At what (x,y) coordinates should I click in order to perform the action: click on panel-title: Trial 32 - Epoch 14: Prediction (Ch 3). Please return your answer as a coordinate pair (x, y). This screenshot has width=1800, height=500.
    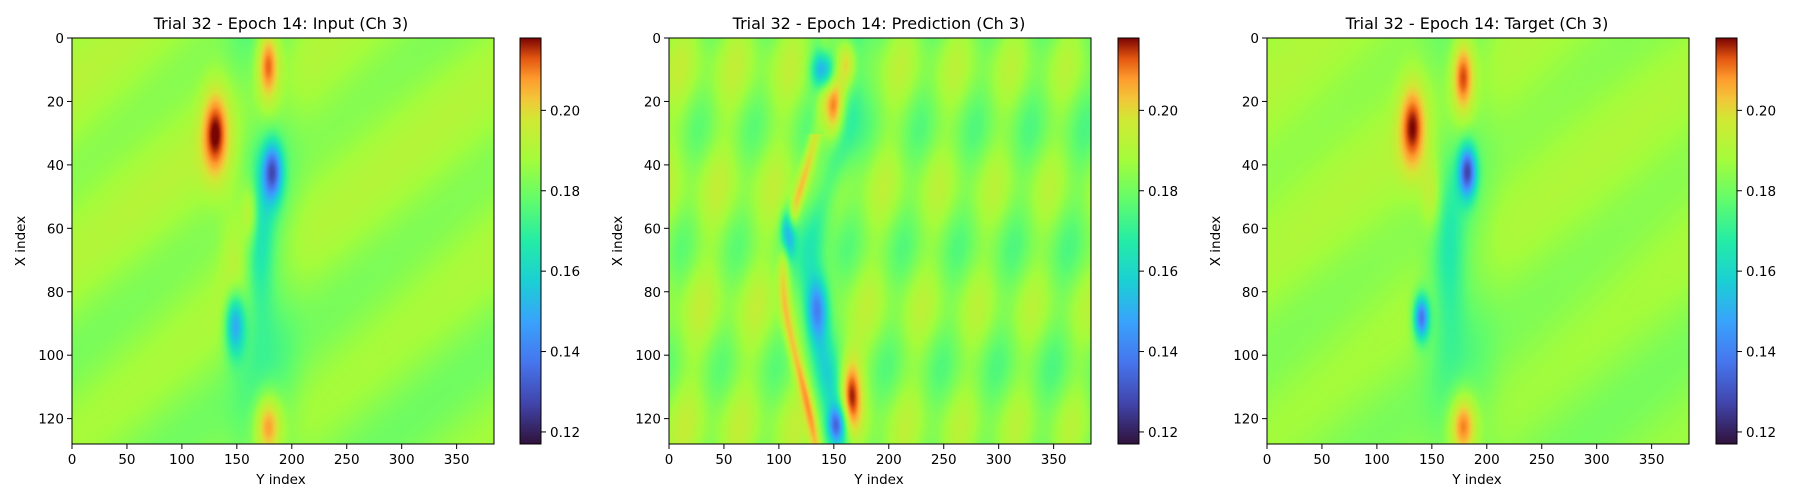
    Looking at the image, I should click on (879, 23).